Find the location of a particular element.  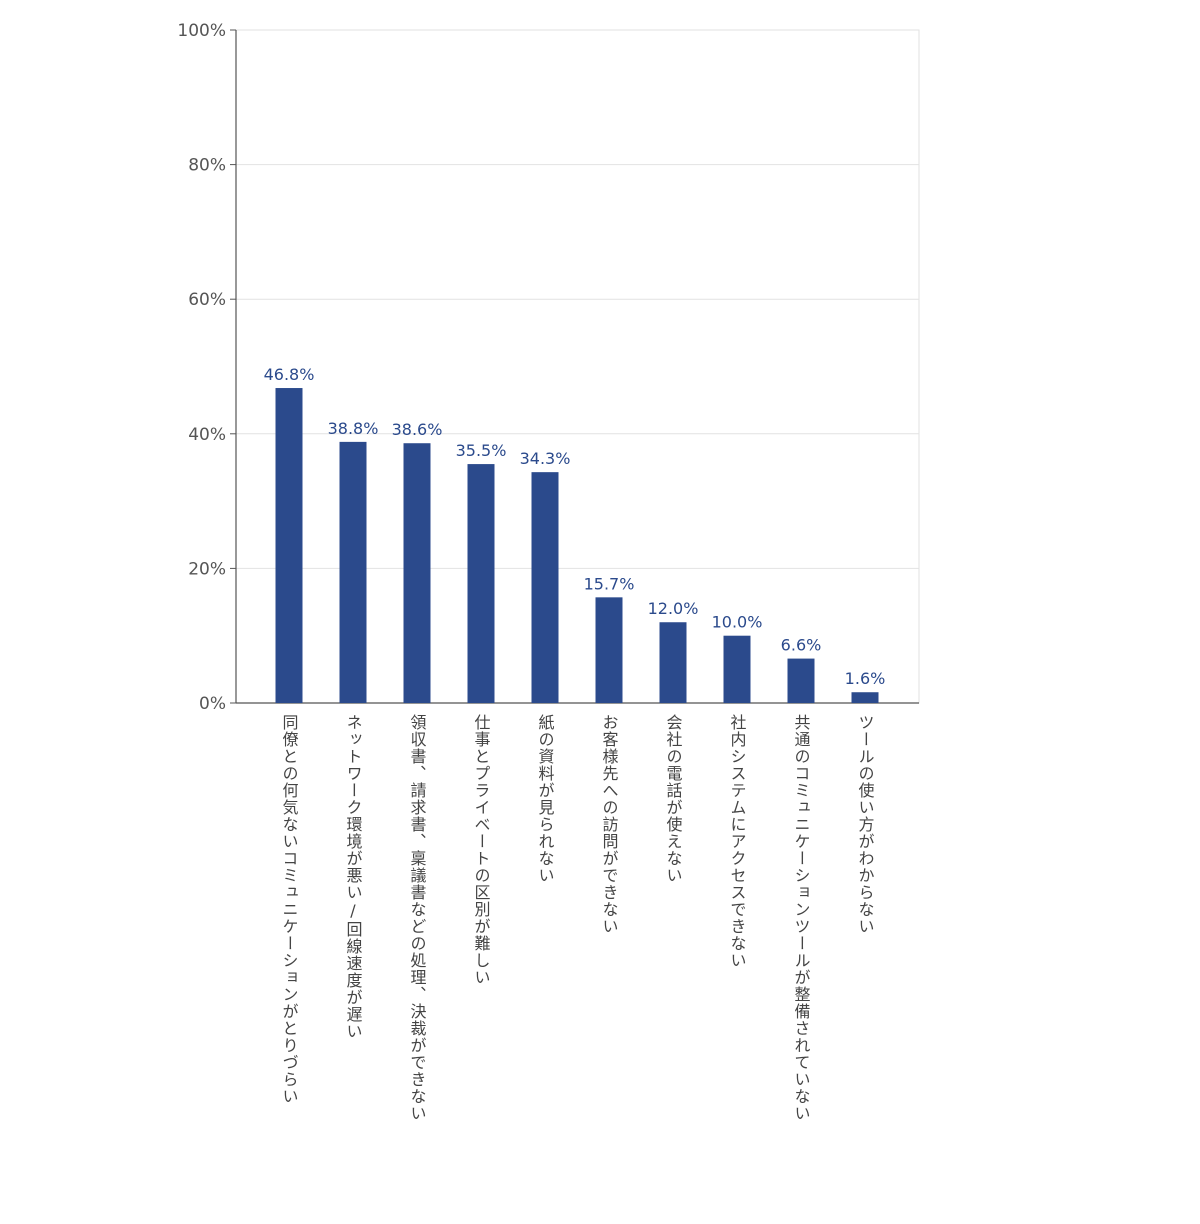

category-label: 仕事とプライベートの区別が難しい is located at coordinates (481, 850).